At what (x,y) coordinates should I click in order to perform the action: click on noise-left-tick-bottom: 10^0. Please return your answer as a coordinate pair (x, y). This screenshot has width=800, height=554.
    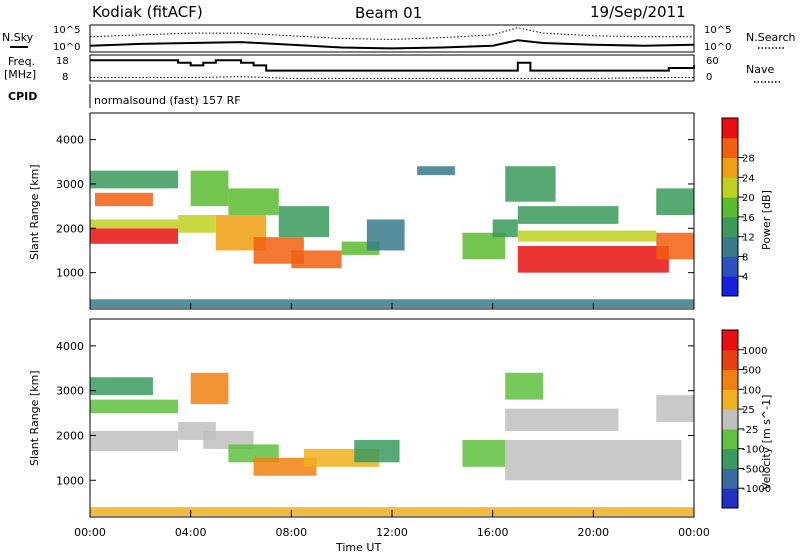
    Looking at the image, I should click on (66, 47).